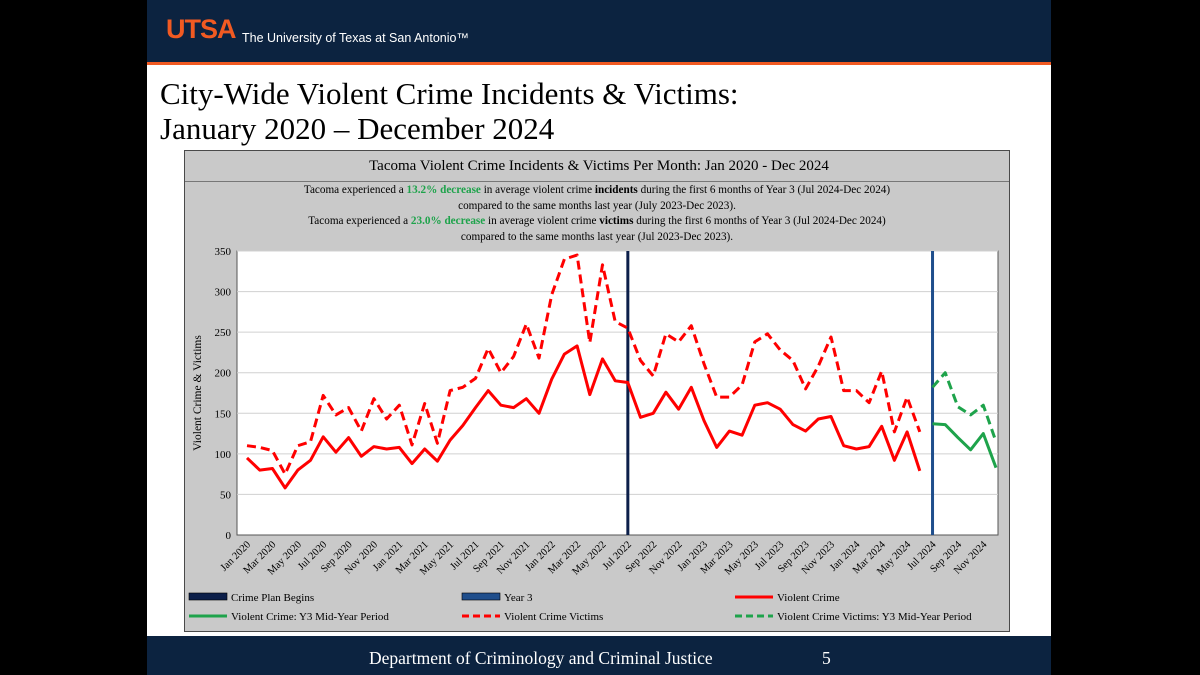 Image resolution: width=1200 pixels, height=675 pixels. I want to click on legend-item: Year 3, so click(497, 598).